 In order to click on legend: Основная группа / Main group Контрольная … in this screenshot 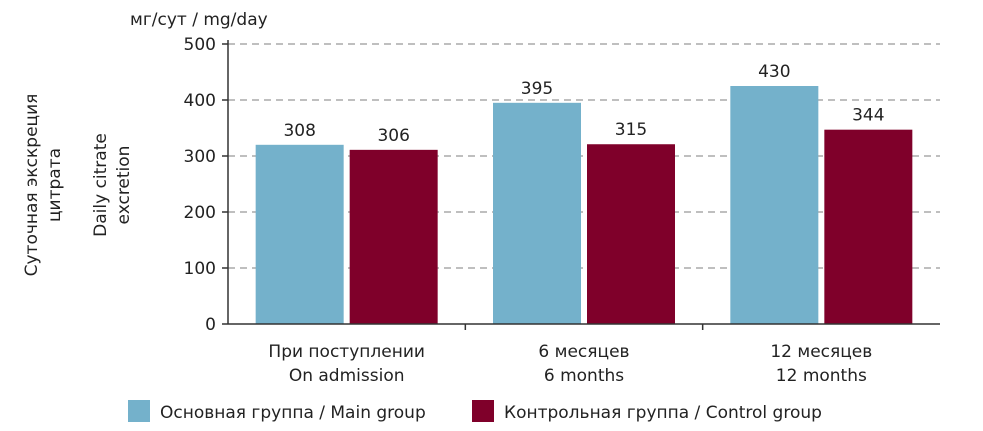, I will do `click(475, 411)`.